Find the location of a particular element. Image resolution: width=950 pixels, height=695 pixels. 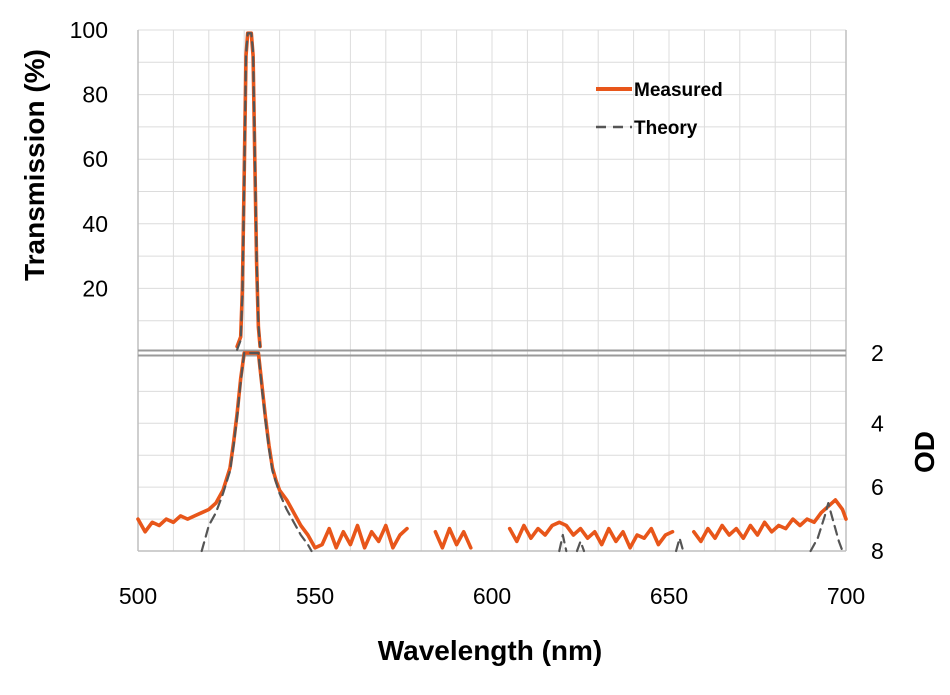

legend-label-measured: Measured is located at coordinates (678, 90).